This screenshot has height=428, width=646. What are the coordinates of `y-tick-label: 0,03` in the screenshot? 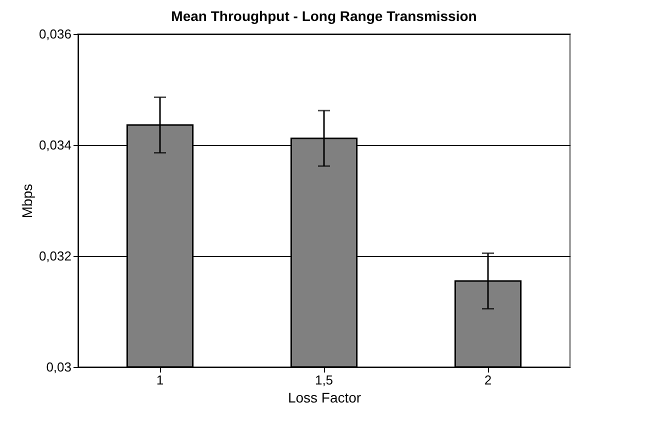 It's located at (59, 367).